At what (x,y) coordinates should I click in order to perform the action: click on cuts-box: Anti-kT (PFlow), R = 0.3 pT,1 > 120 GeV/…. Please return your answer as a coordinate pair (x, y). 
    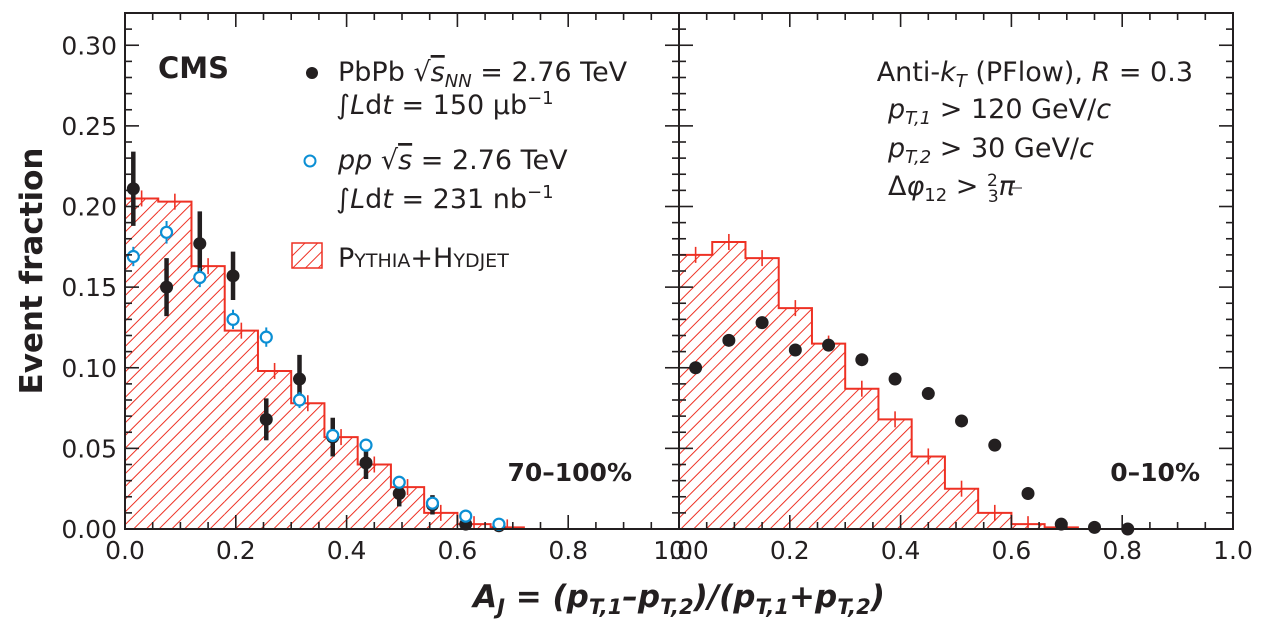
    Looking at the image, I should click on (1035, 132).